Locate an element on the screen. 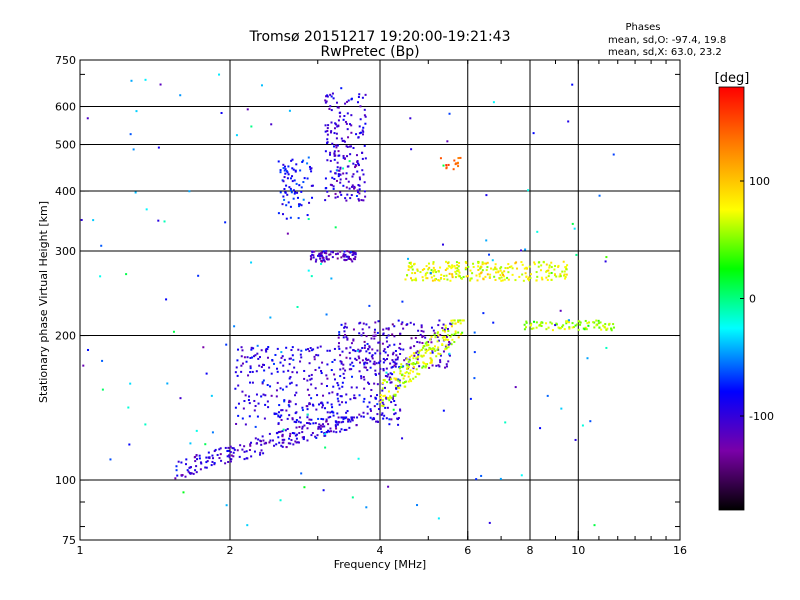 This screenshot has height=600, width=800. x-tick-label: 10 is located at coordinates (578, 550).